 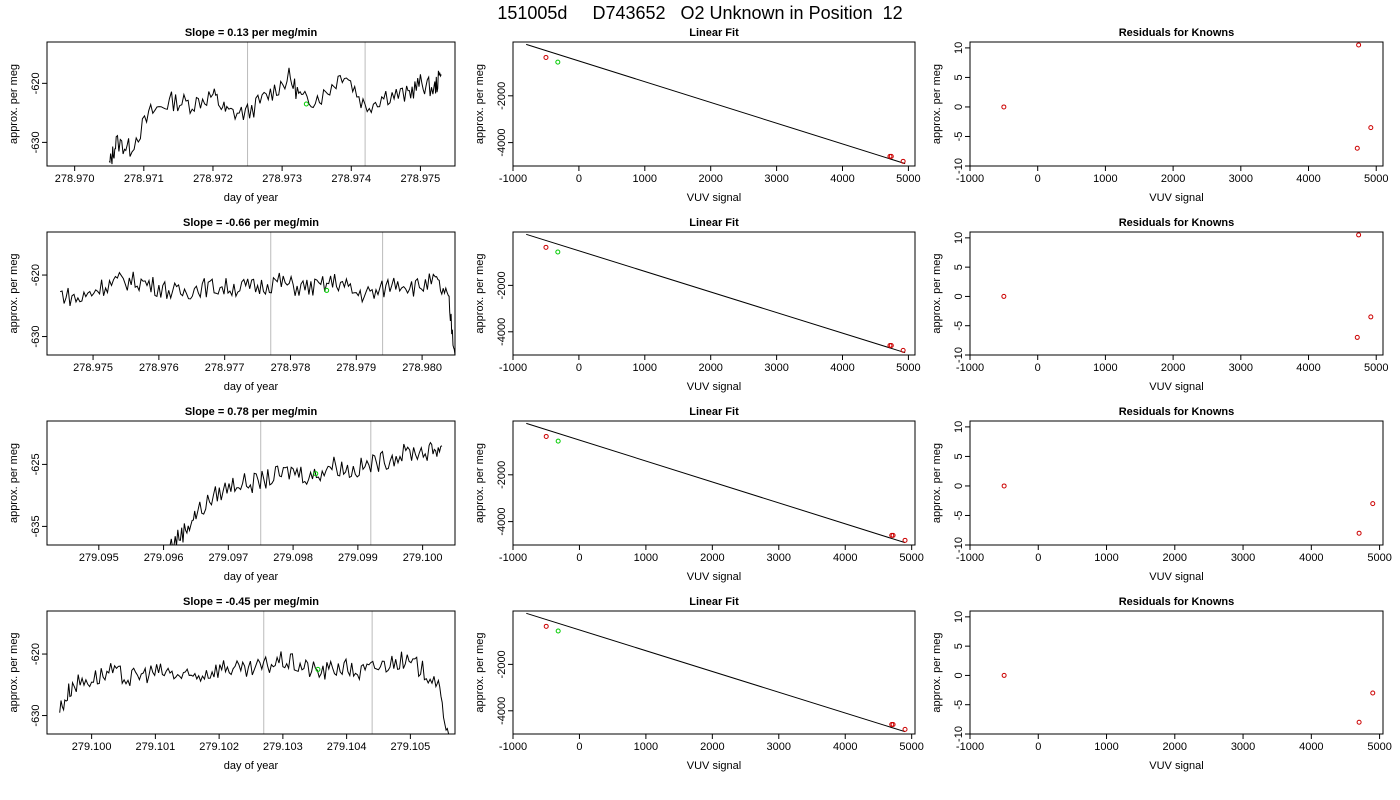 What do you see at coordinates (714, 33) in the screenshot?
I see `panel-5-title: Linear Fit` at bounding box center [714, 33].